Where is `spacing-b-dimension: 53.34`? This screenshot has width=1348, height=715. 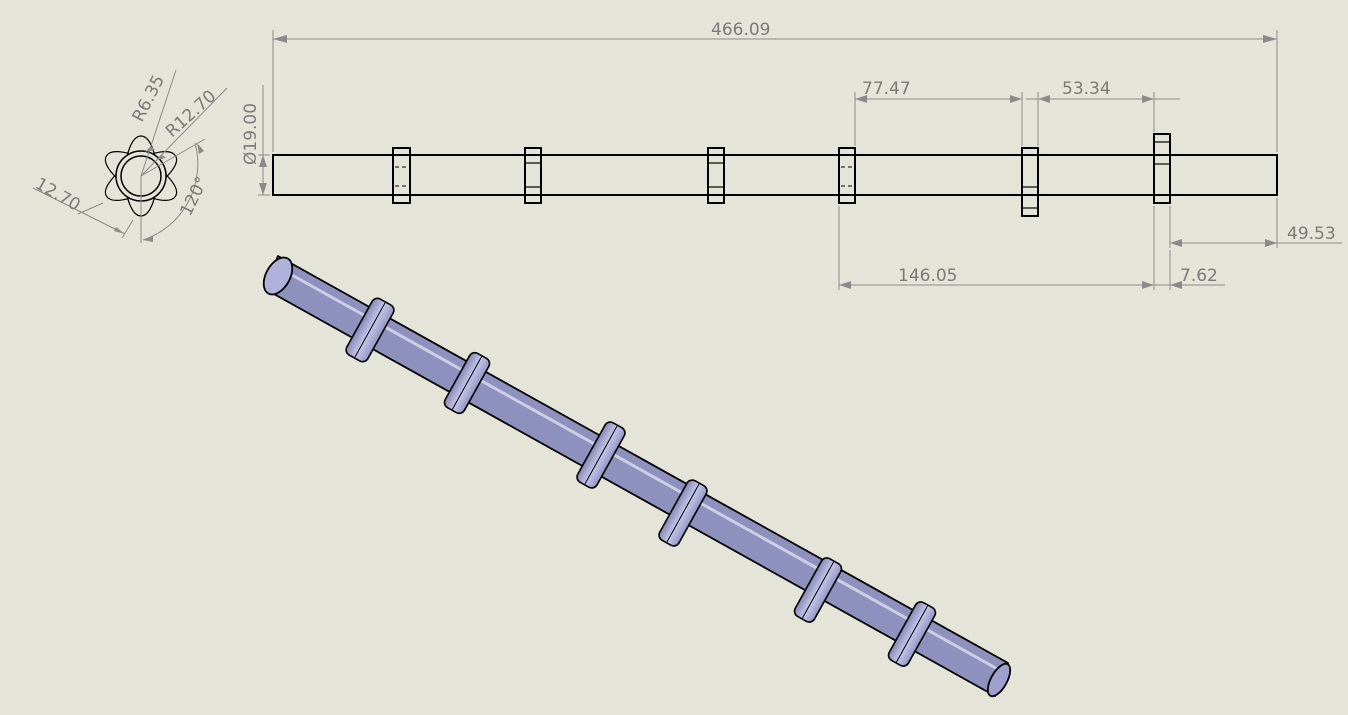 spacing-b-dimension: 53.34 is located at coordinates (1103, 112).